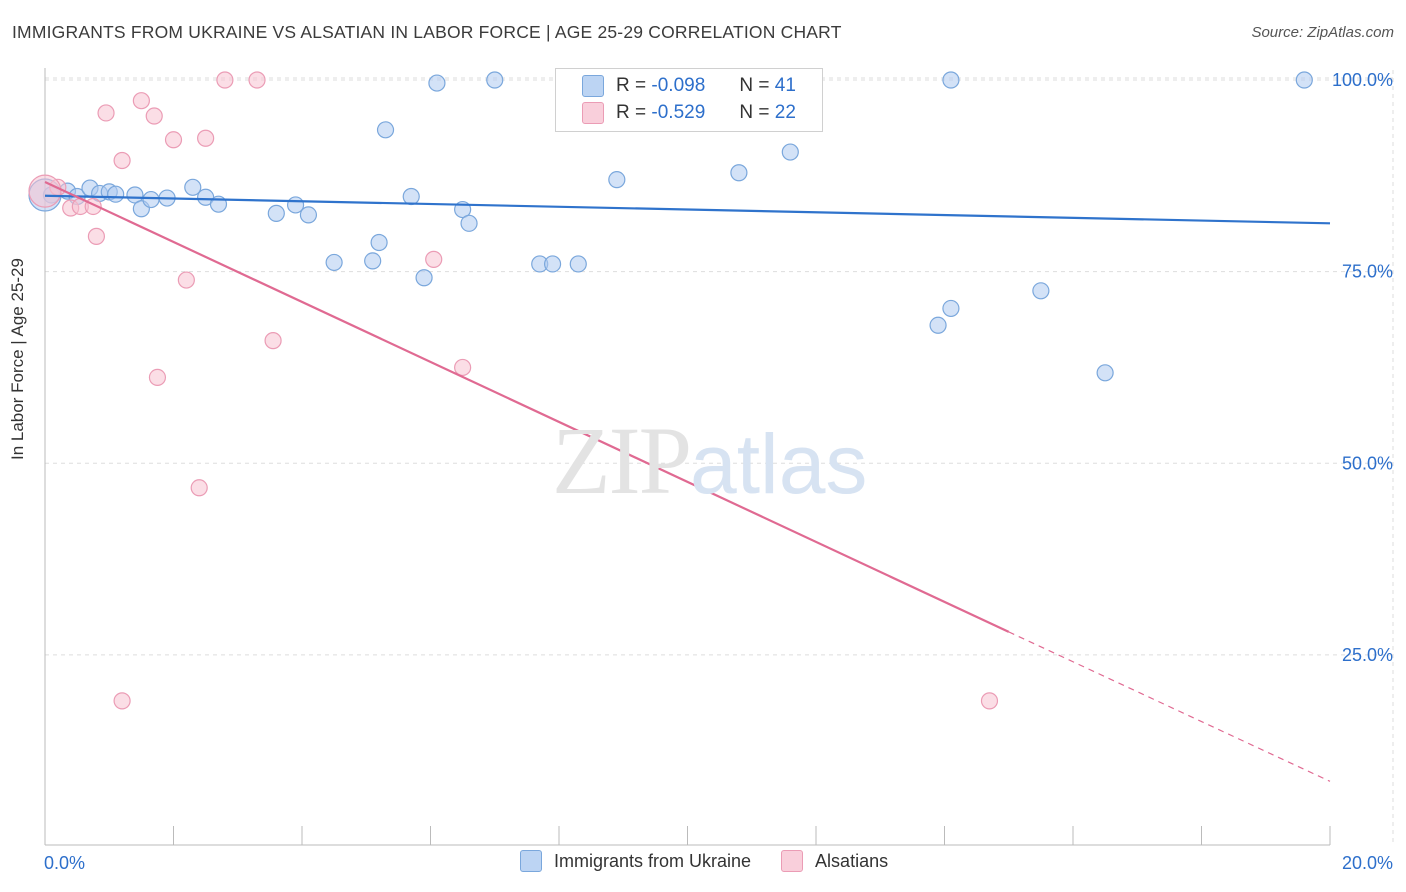 The image size is (1406, 892). I want to click on y-tick-label: 100.0%, so click(1362, 80).